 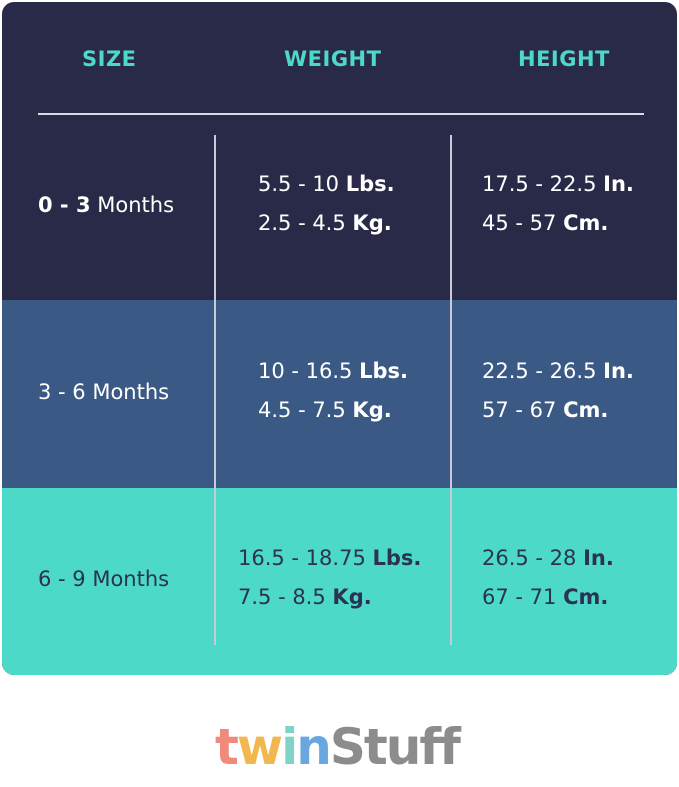 I want to click on weight-value: 4.5 - 7.5, so click(x=302, y=410).